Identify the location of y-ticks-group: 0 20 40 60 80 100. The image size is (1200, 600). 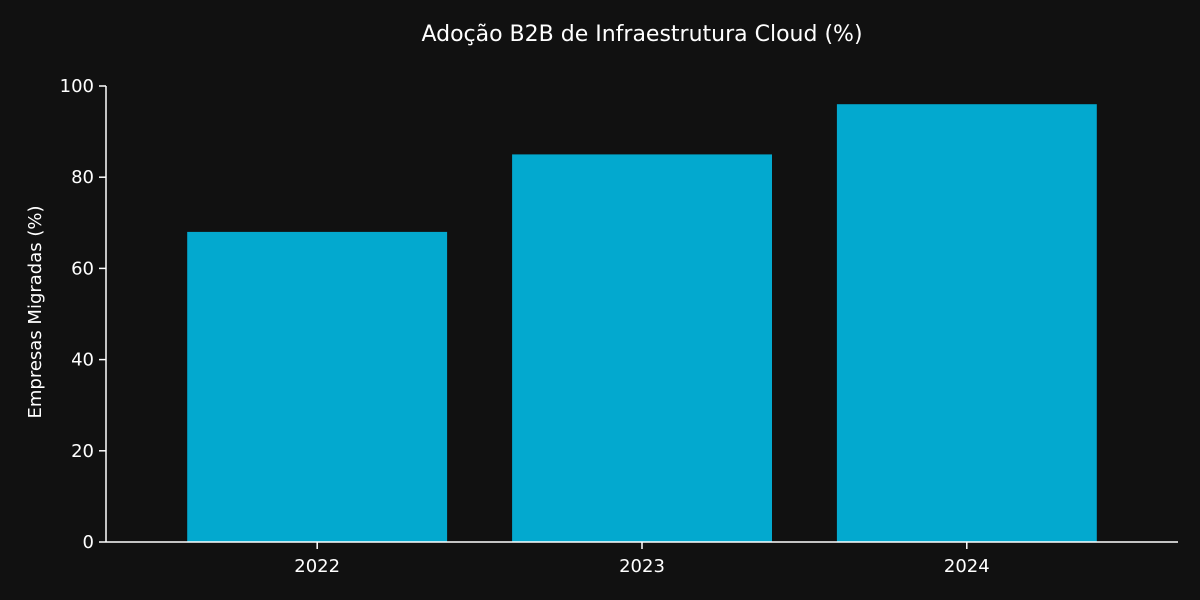
(83, 314).